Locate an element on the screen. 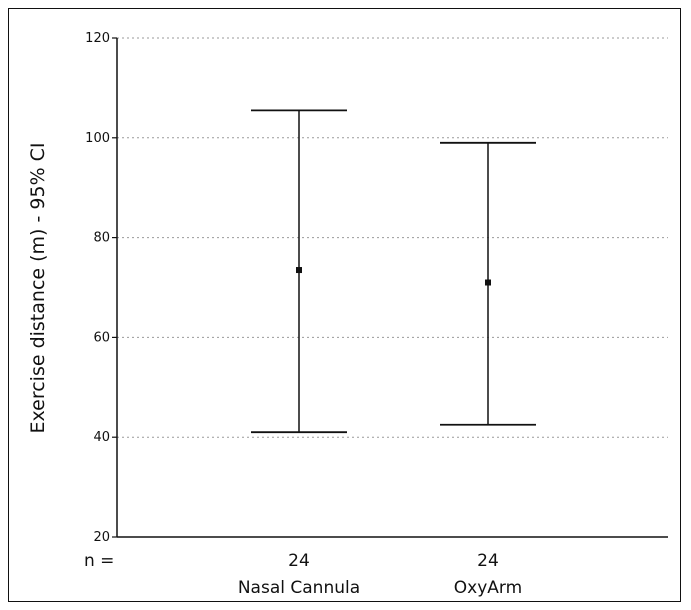  y-tick-label-60: 60 is located at coordinates (101, 337).